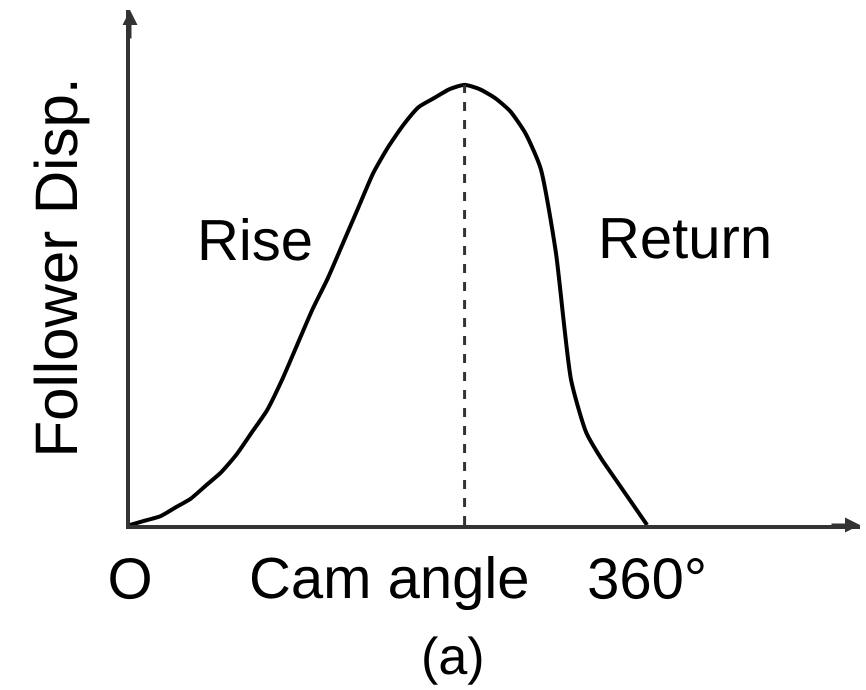  Describe the element at coordinates (647, 579) in the screenshot. I see `x-tick-label: 360°` at that location.